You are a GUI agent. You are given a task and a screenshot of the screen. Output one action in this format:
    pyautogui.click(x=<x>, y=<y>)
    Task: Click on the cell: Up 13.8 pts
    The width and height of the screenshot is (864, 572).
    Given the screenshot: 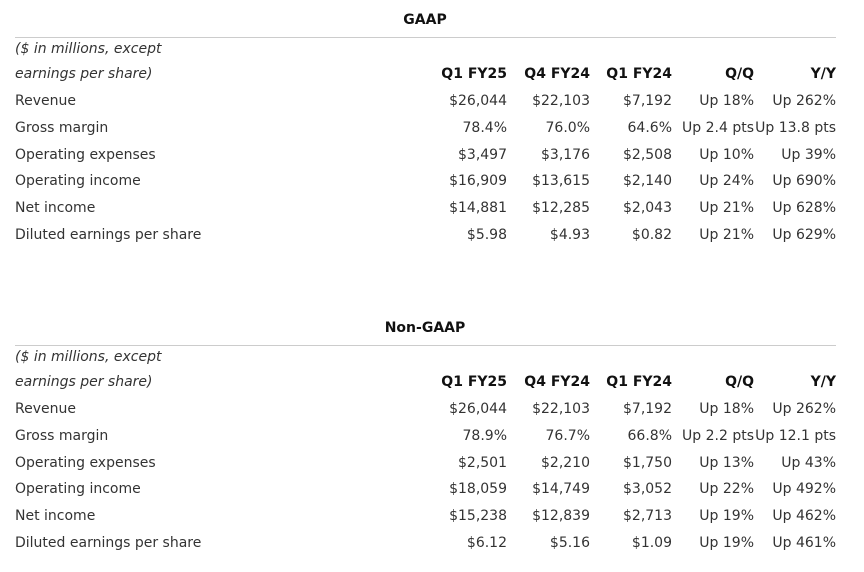 What is the action you would take?
    pyautogui.click(x=795, y=127)
    